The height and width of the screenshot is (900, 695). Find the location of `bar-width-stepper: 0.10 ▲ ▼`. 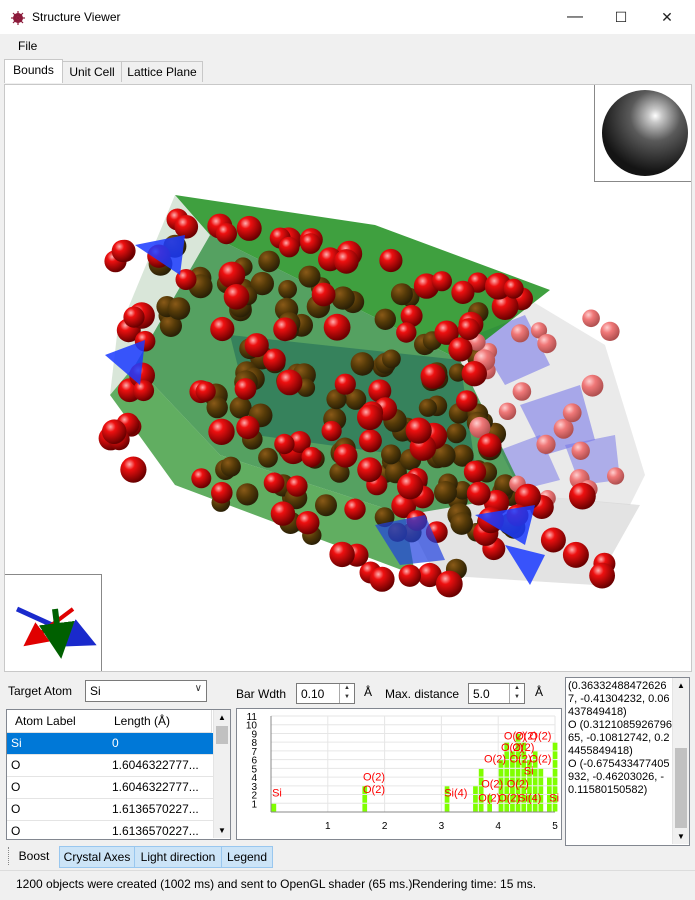

bar-width-stepper: 0.10 ▲ ▼ is located at coordinates (325, 693).